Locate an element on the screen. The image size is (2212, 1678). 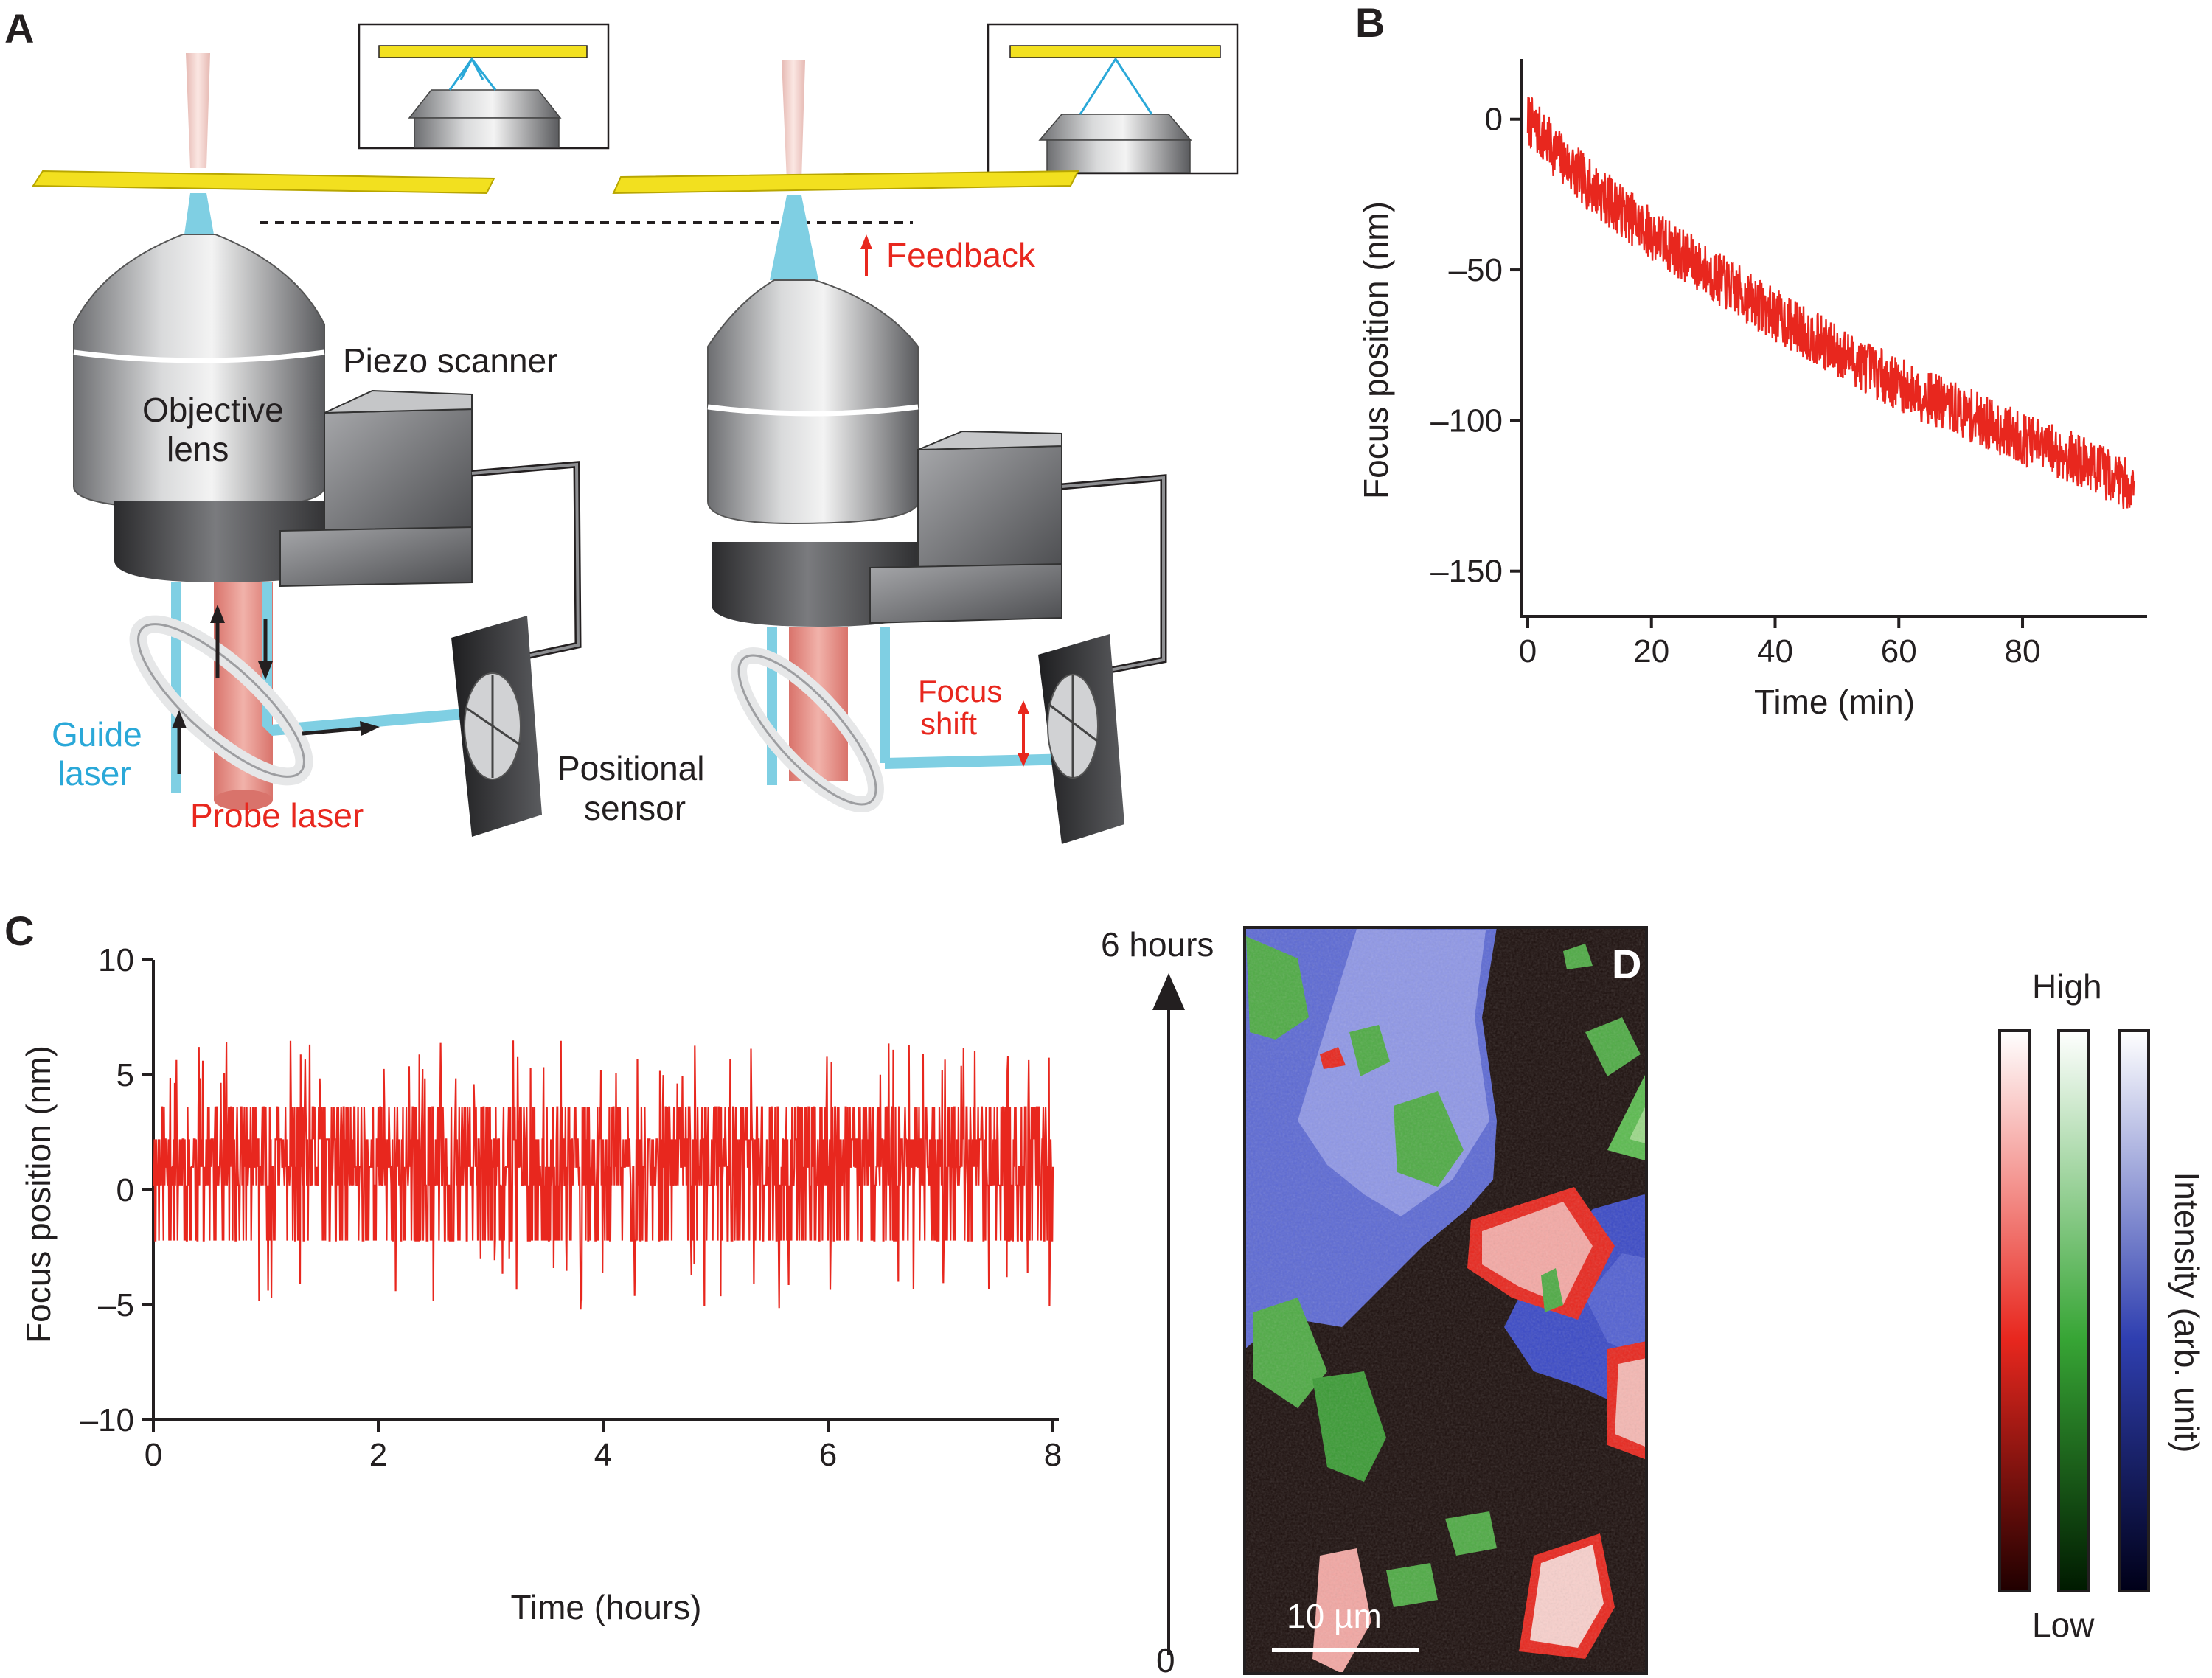
chart-c-x-tick-label: 6 is located at coordinates (828, 1455).